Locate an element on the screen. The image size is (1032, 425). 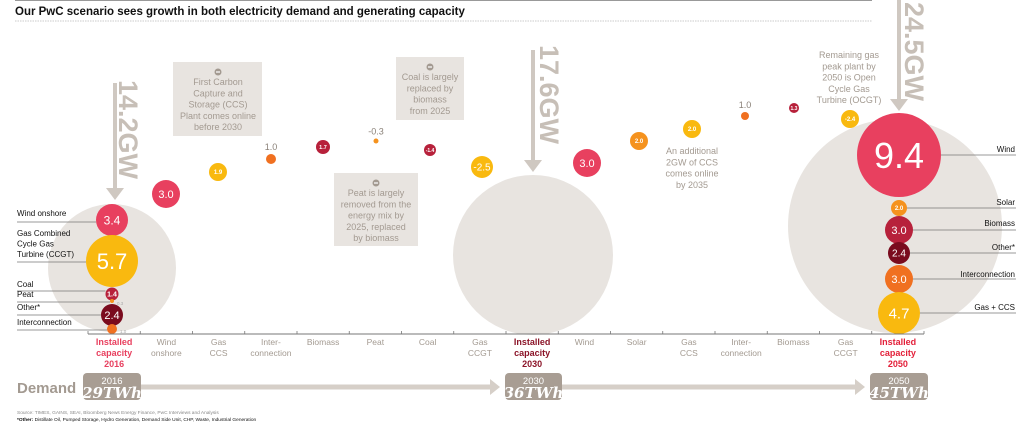
category-label: Gas CCGT is located at coordinates (480, 347).